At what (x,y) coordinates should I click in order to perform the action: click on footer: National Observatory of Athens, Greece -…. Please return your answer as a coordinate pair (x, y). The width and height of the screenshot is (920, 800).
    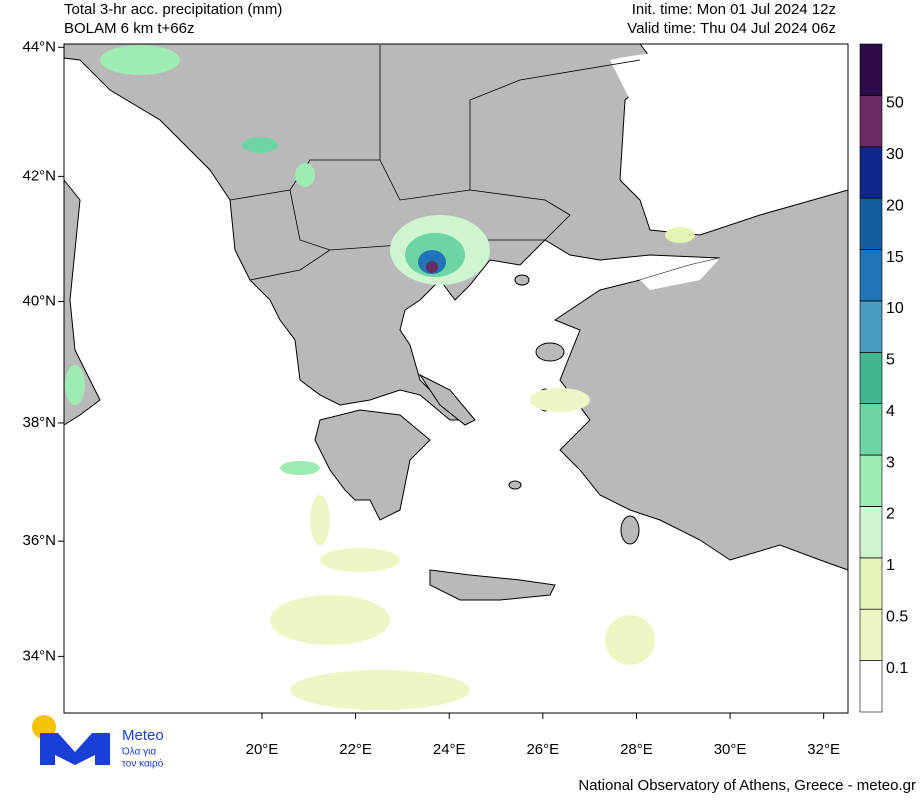
    Looking at the image, I should click on (747, 785).